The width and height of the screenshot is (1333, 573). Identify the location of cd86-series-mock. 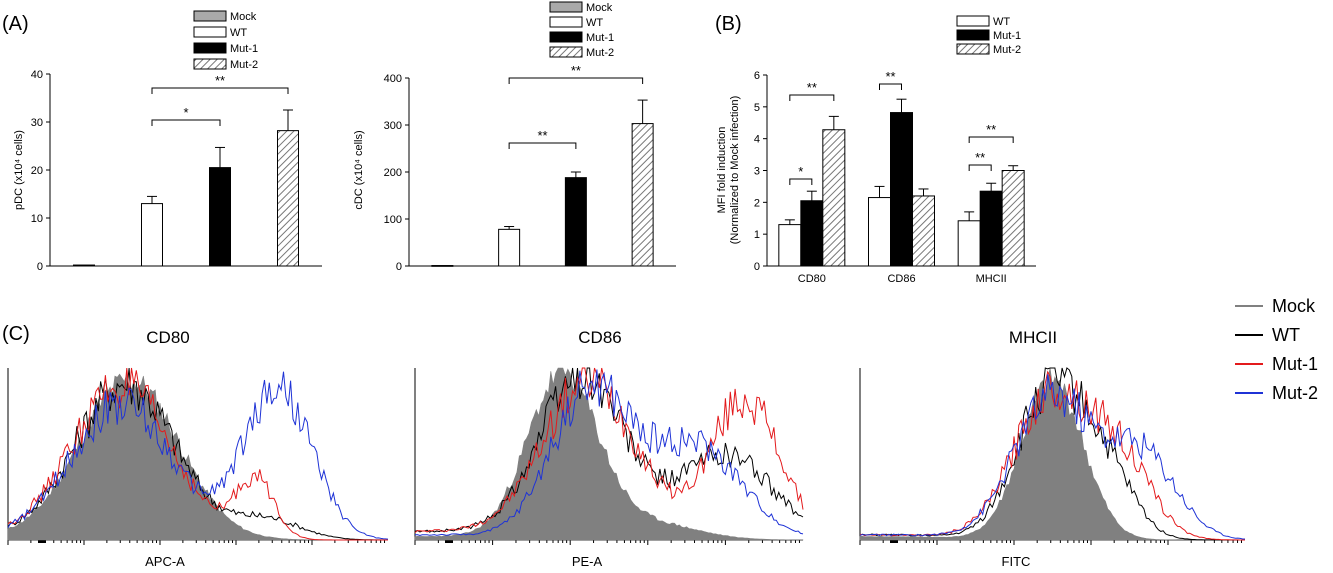
(609, 454).